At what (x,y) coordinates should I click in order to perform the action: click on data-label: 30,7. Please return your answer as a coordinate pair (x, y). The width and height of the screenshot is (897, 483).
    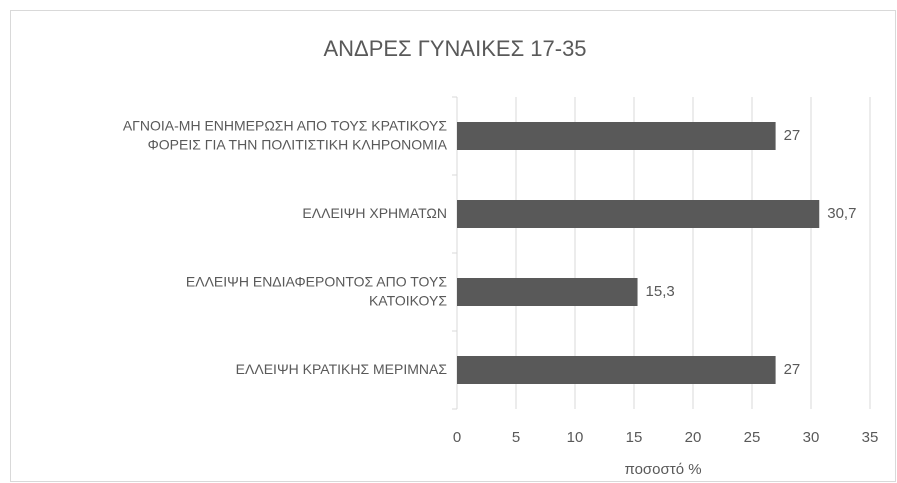
    Looking at the image, I should click on (841, 213).